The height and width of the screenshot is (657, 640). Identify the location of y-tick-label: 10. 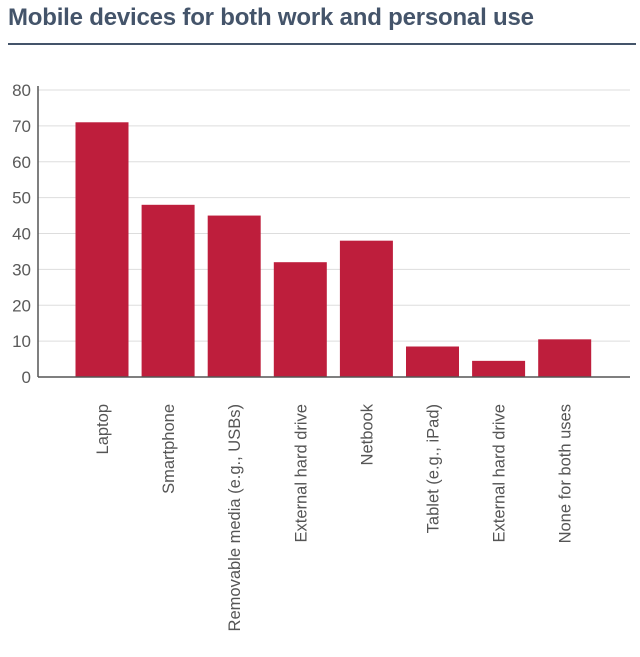
(21, 341).